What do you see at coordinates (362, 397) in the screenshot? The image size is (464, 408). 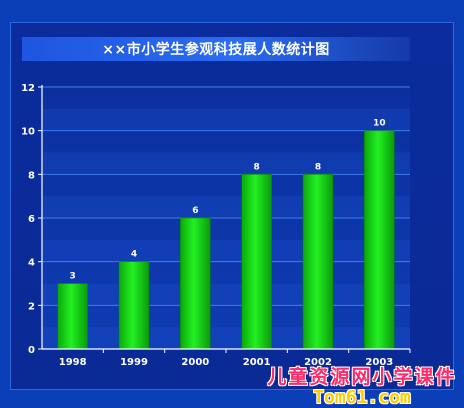 I see `watermark-text-en: Tom61.com` at bounding box center [362, 397].